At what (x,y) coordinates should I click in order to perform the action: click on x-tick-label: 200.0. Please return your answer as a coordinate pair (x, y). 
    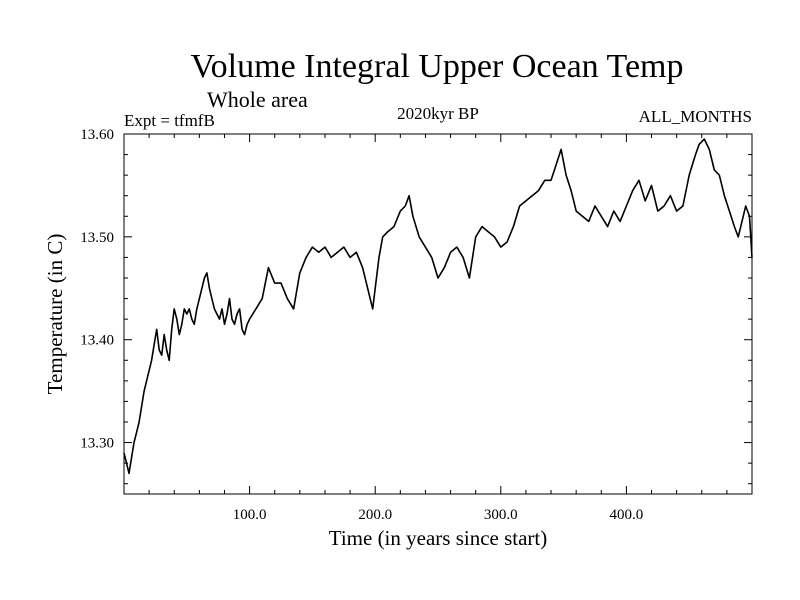
    Looking at the image, I should click on (375, 515).